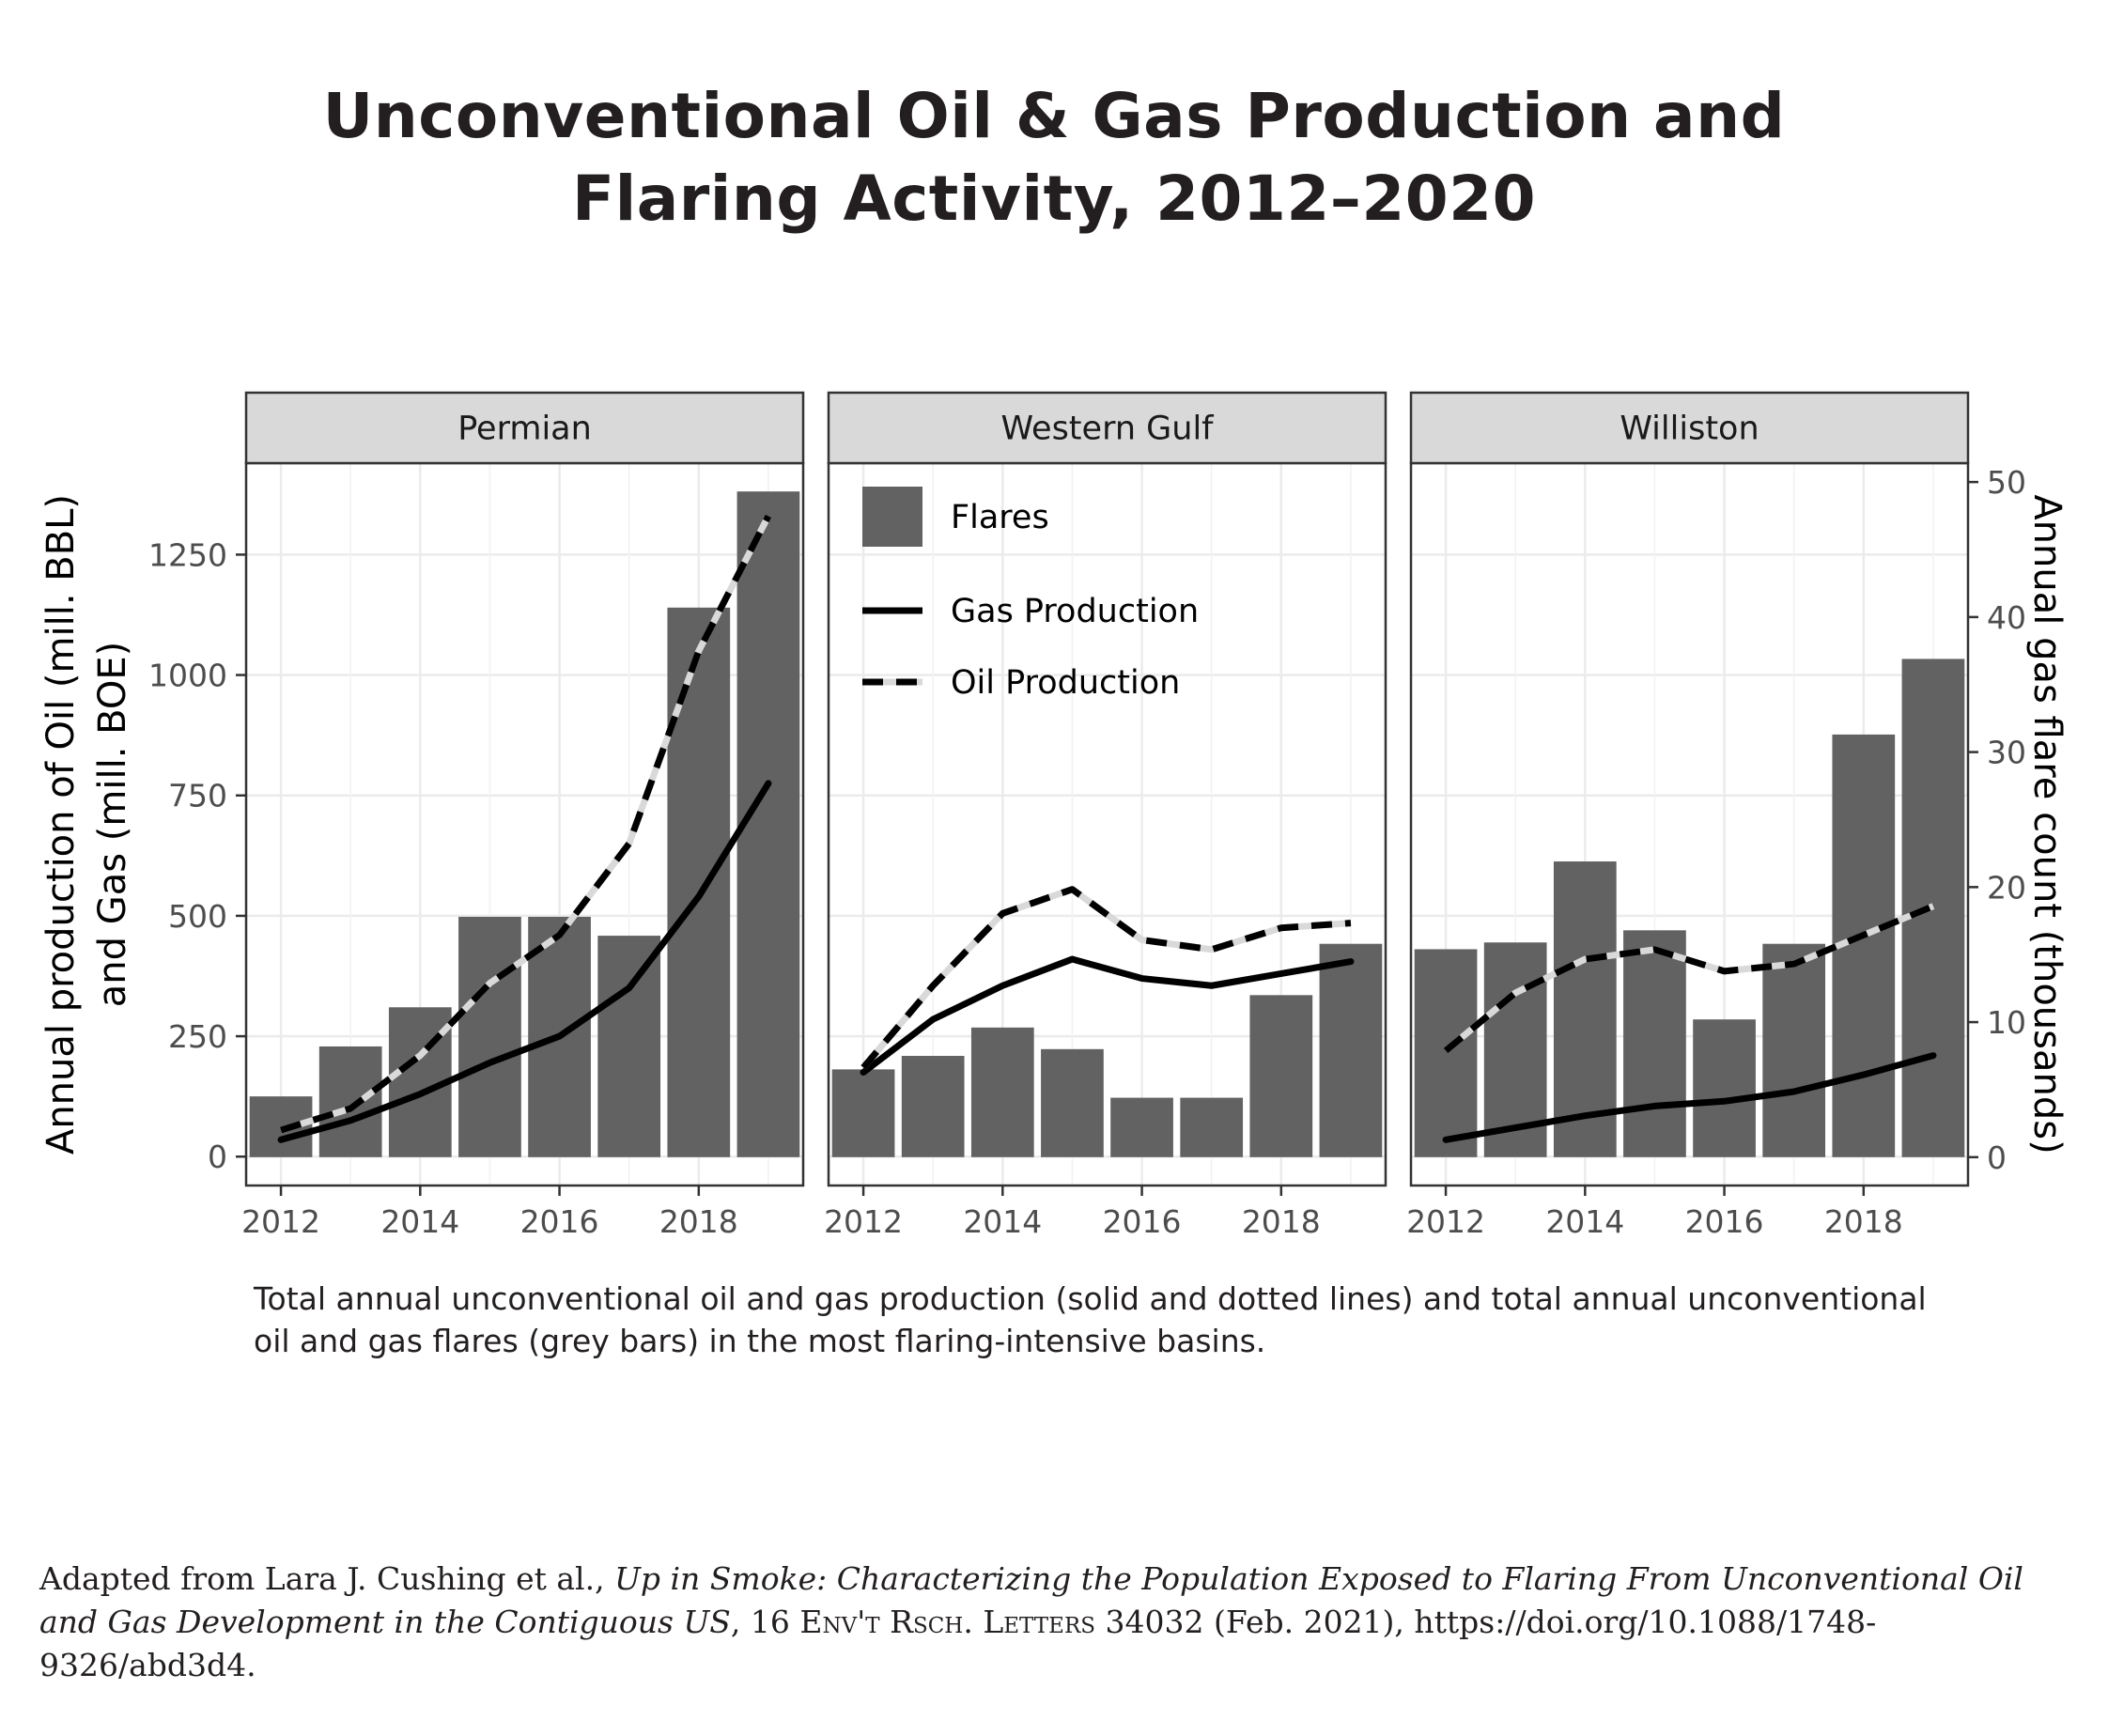 The height and width of the screenshot is (1736, 2108). I want to click on flare-bar-western-gulf-2012, so click(863, 1113).